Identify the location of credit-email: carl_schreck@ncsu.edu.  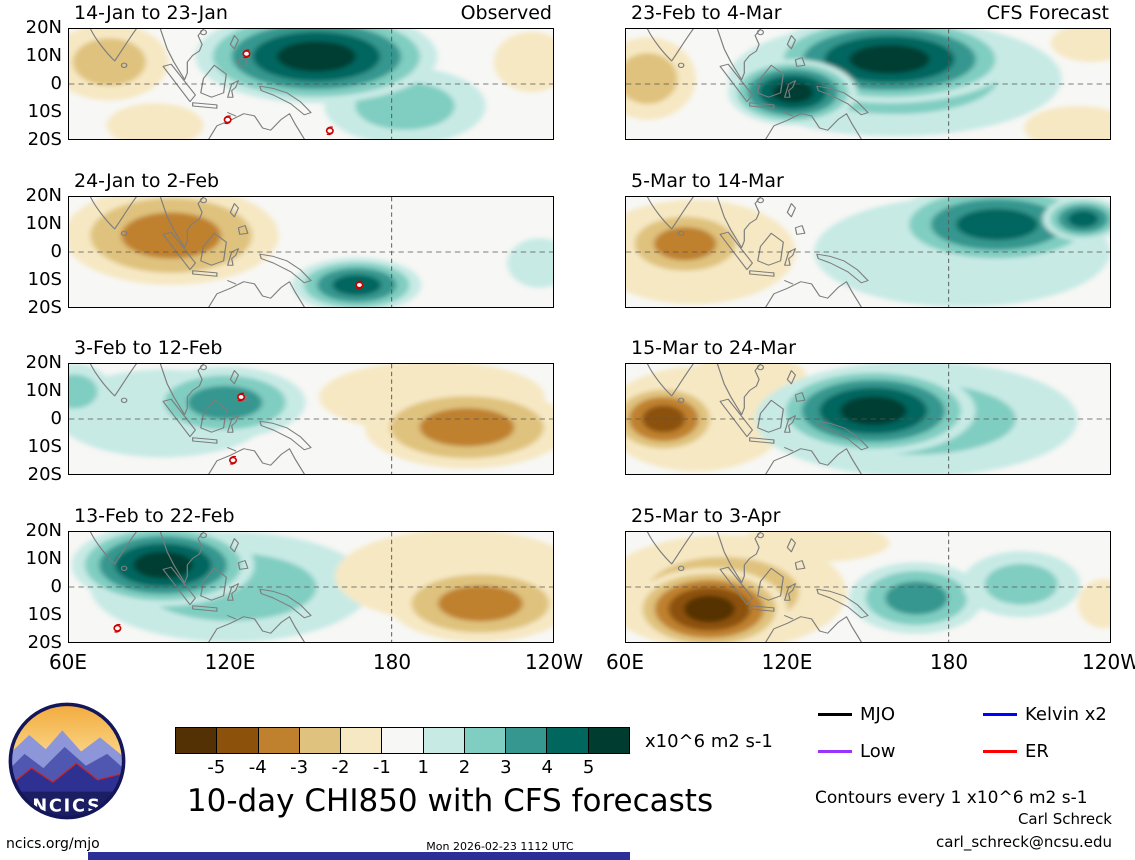
(1024, 842).